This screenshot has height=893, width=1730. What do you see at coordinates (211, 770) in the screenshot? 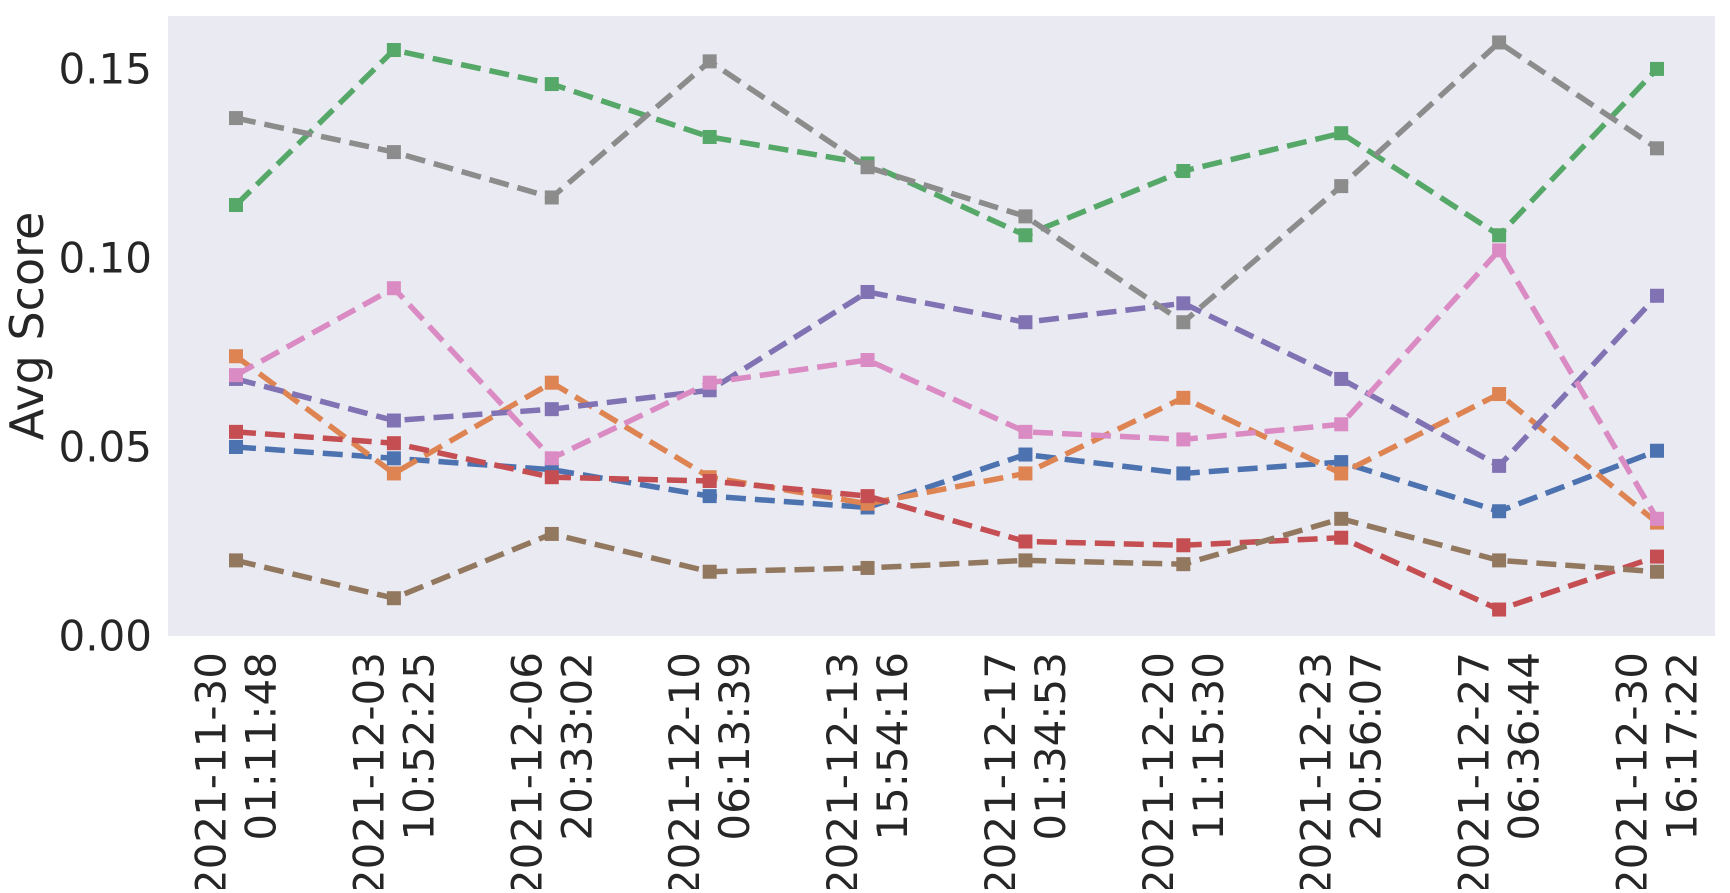
I see `x-tick-date: 2021-11-30` at bounding box center [211, 770].